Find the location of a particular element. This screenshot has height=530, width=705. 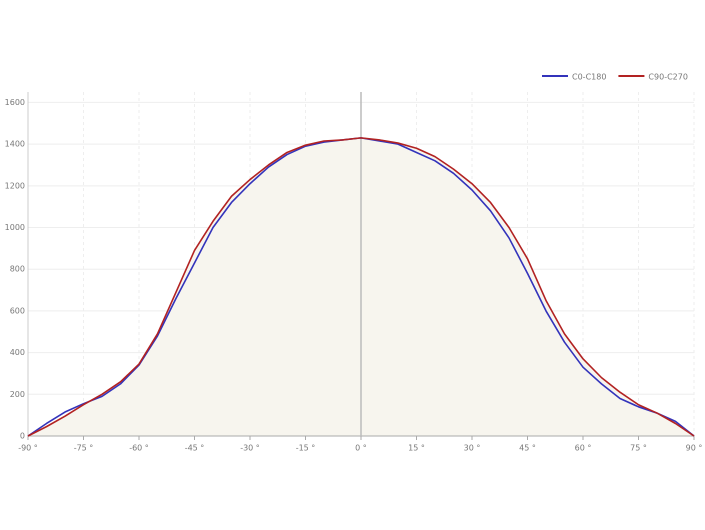

y-tick-label: 1000 is located at coordinates (15, 227).